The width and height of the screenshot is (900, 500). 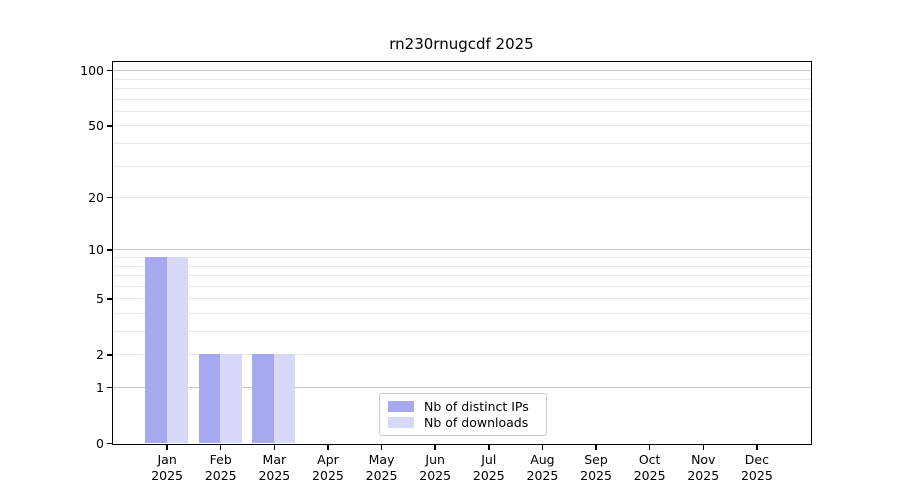 I want to click on x-tick-label: Mar 2025, so click(x=274, y=467).